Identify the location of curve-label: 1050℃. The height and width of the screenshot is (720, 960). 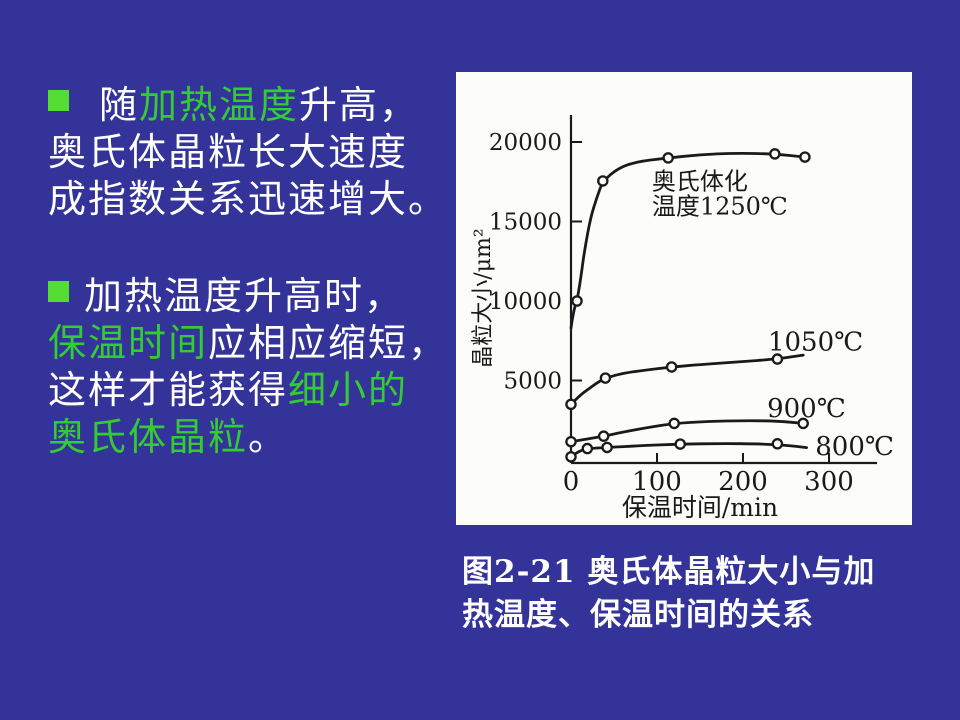
(815, 342).